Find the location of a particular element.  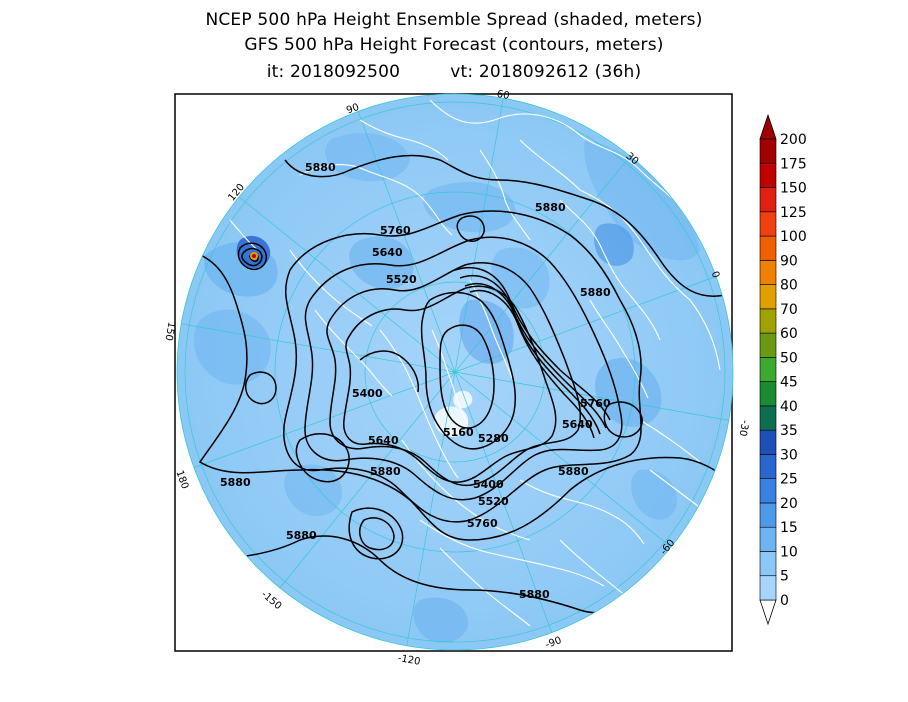

contour-label: 5160 is located at coordinates (458, 432).